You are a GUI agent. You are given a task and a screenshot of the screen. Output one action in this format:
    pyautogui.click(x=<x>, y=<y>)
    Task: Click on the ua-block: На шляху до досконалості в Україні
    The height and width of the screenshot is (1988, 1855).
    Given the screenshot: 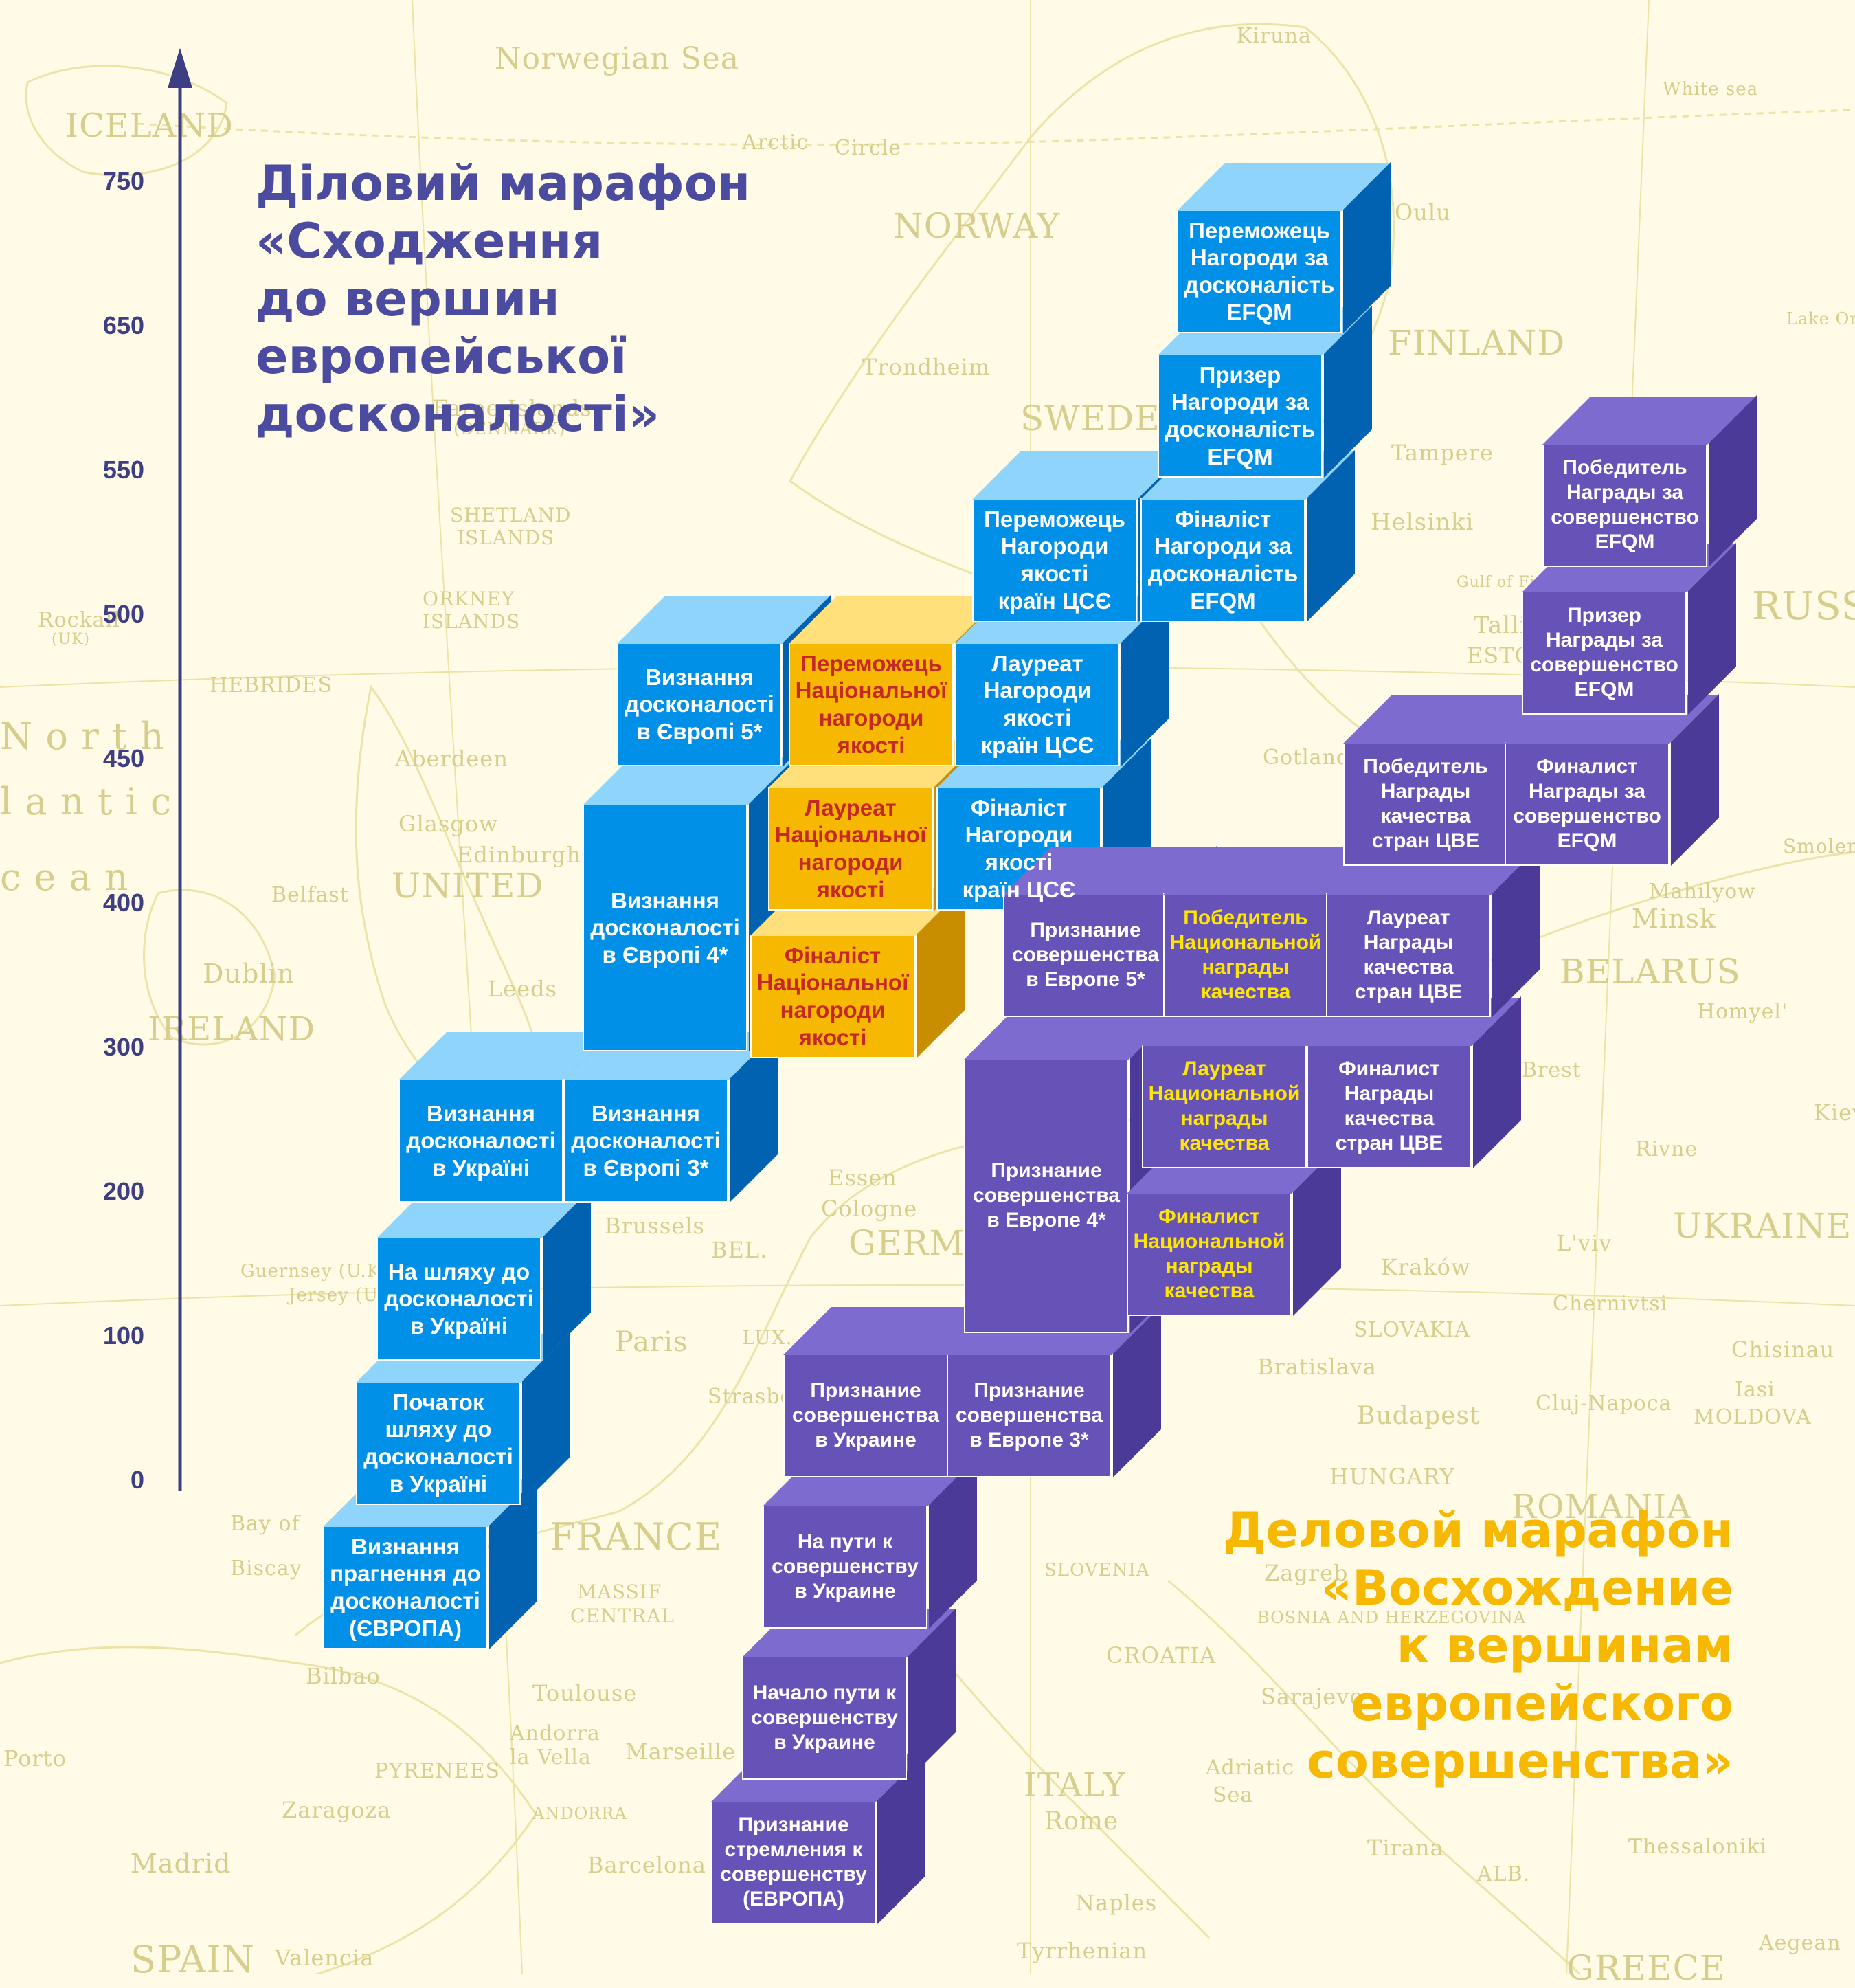 What is the action you would take?
    pyautogui.click(x=483, y=1275)
    